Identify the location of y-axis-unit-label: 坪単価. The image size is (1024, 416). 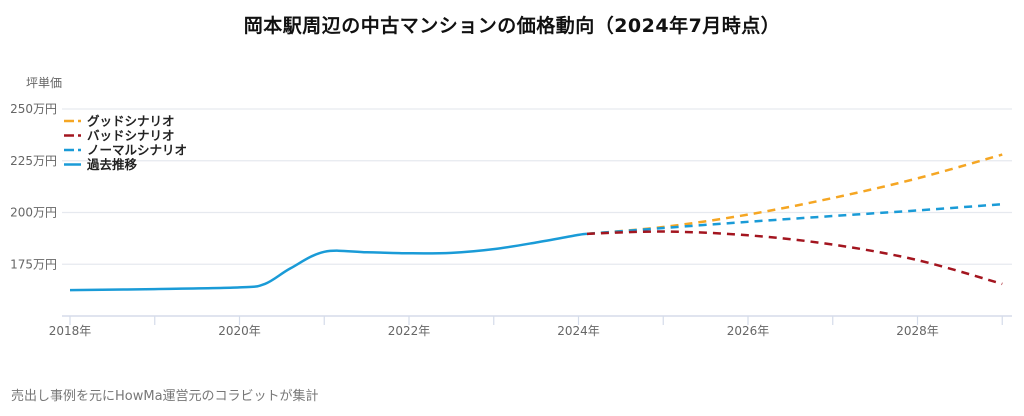
(44, 83).